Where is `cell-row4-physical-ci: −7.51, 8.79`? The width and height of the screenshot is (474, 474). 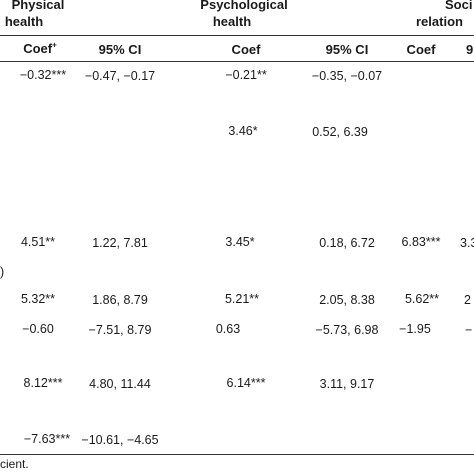 cell-row4-physical-ci: −7.51, 8.79 is located at coordinates (120, 330).